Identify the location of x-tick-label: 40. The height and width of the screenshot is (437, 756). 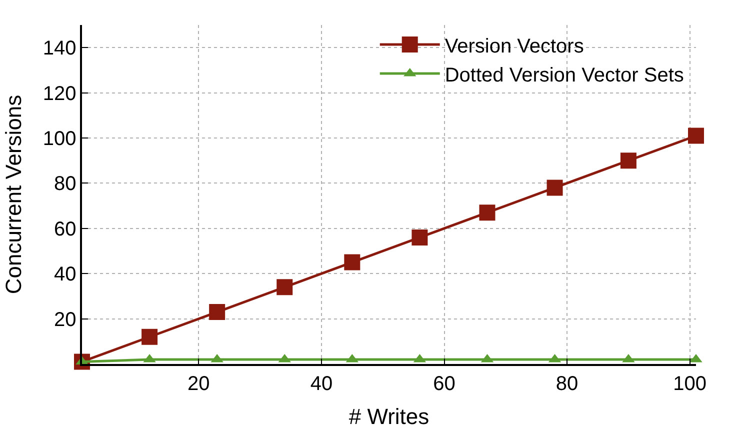
(321, 383).